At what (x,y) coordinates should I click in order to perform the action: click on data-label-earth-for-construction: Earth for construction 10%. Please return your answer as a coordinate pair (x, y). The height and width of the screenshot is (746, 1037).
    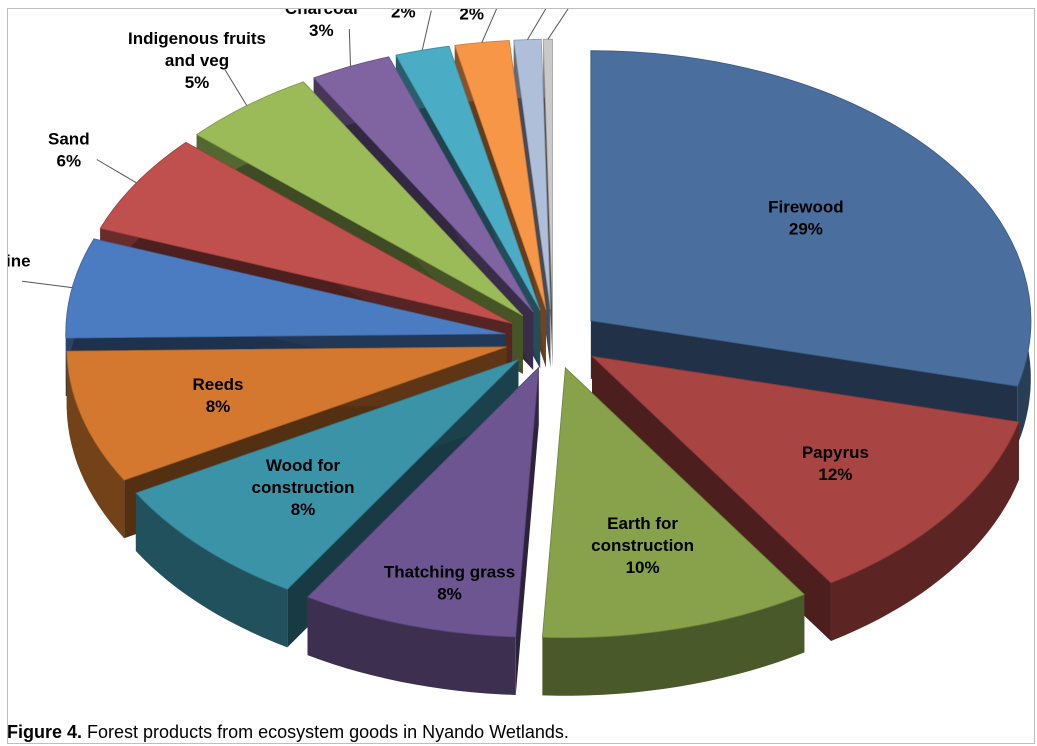
    Looking at the image, I should click on (642, 545).